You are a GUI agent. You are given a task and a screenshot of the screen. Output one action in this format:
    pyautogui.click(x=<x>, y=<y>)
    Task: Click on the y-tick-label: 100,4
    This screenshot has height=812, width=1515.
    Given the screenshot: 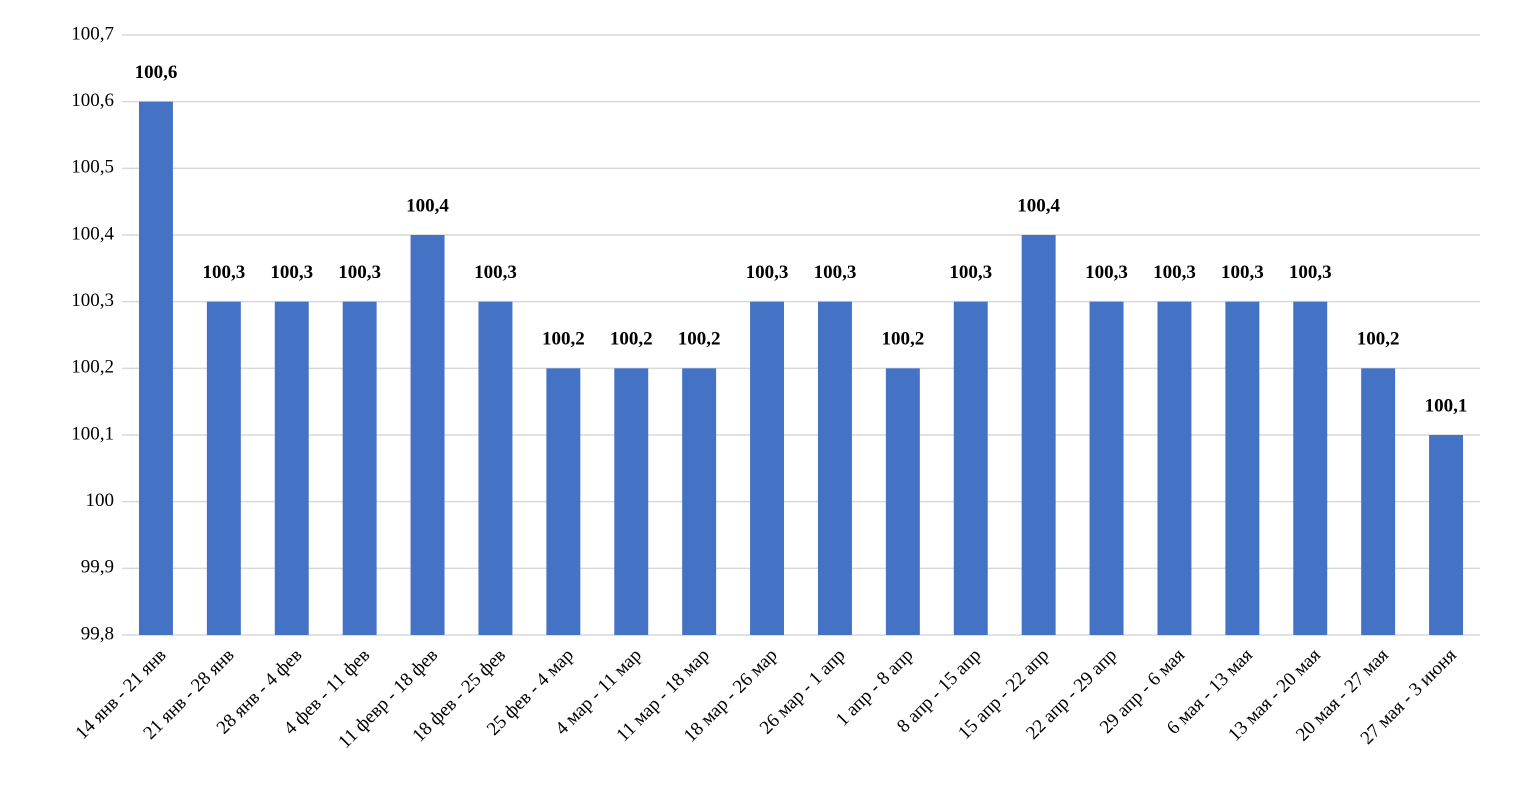 What is the action you would take?
    pyautogui.click(x=92, y=233)
    